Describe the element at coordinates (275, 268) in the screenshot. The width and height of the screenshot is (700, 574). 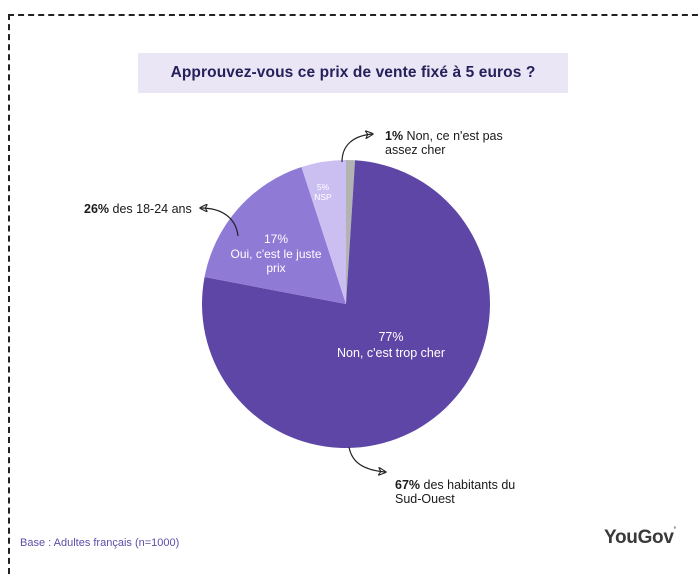
I see `slice-label-juste-prix-2: prix` at that location.